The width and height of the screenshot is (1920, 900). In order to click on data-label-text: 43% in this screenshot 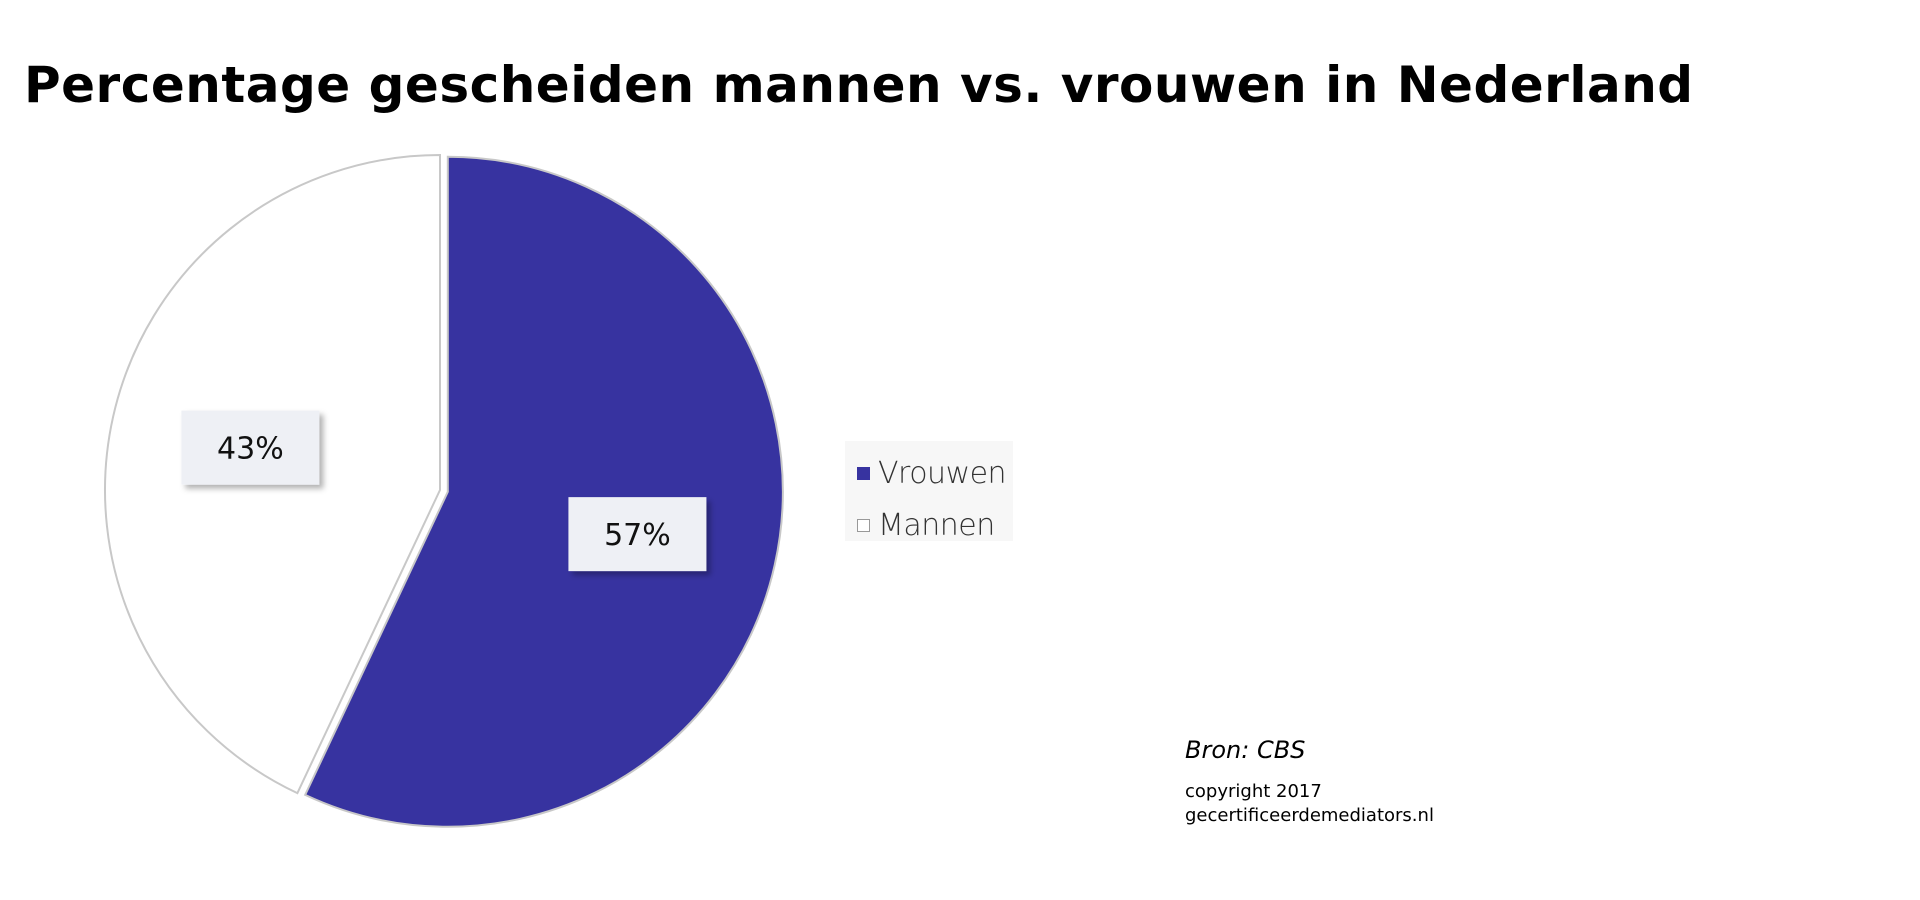, I will do `click(250, 449)`.